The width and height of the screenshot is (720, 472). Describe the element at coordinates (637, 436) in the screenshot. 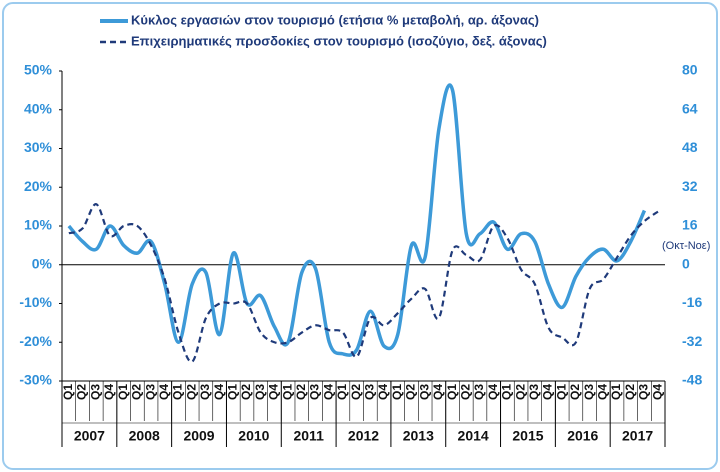

I see `year-label: 2017` at that location.